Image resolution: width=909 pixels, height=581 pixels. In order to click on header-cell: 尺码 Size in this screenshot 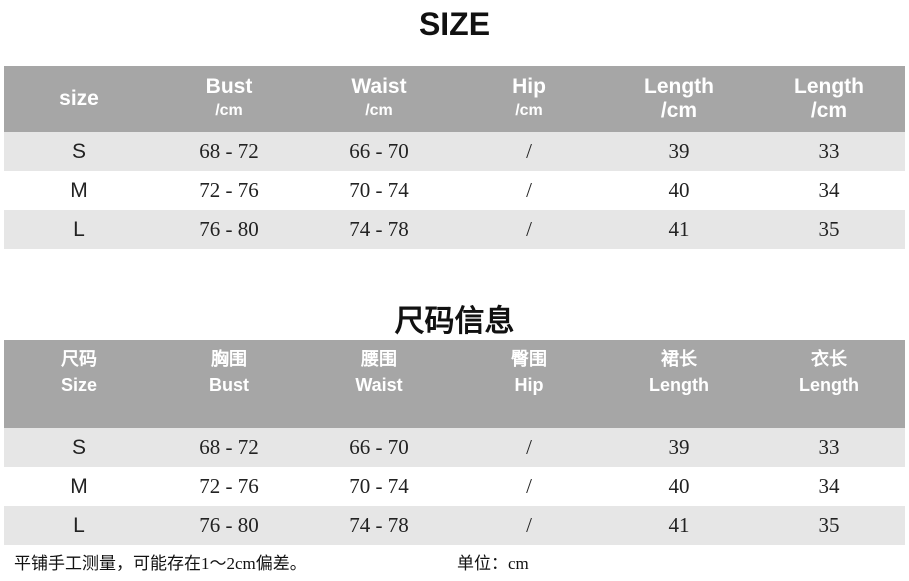, I will do `click(79, 384)`.